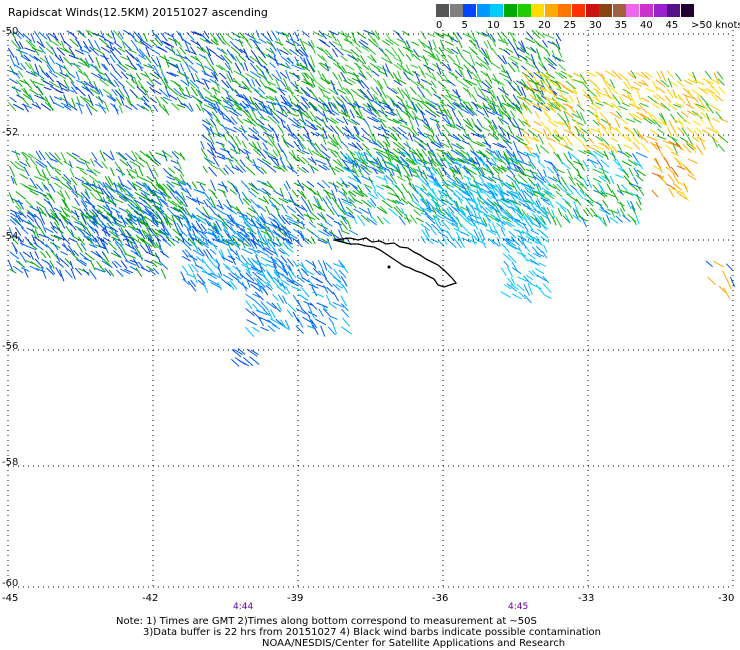 The image size is (740, 650). I want to click on scale-swatch, so click(646, 10).